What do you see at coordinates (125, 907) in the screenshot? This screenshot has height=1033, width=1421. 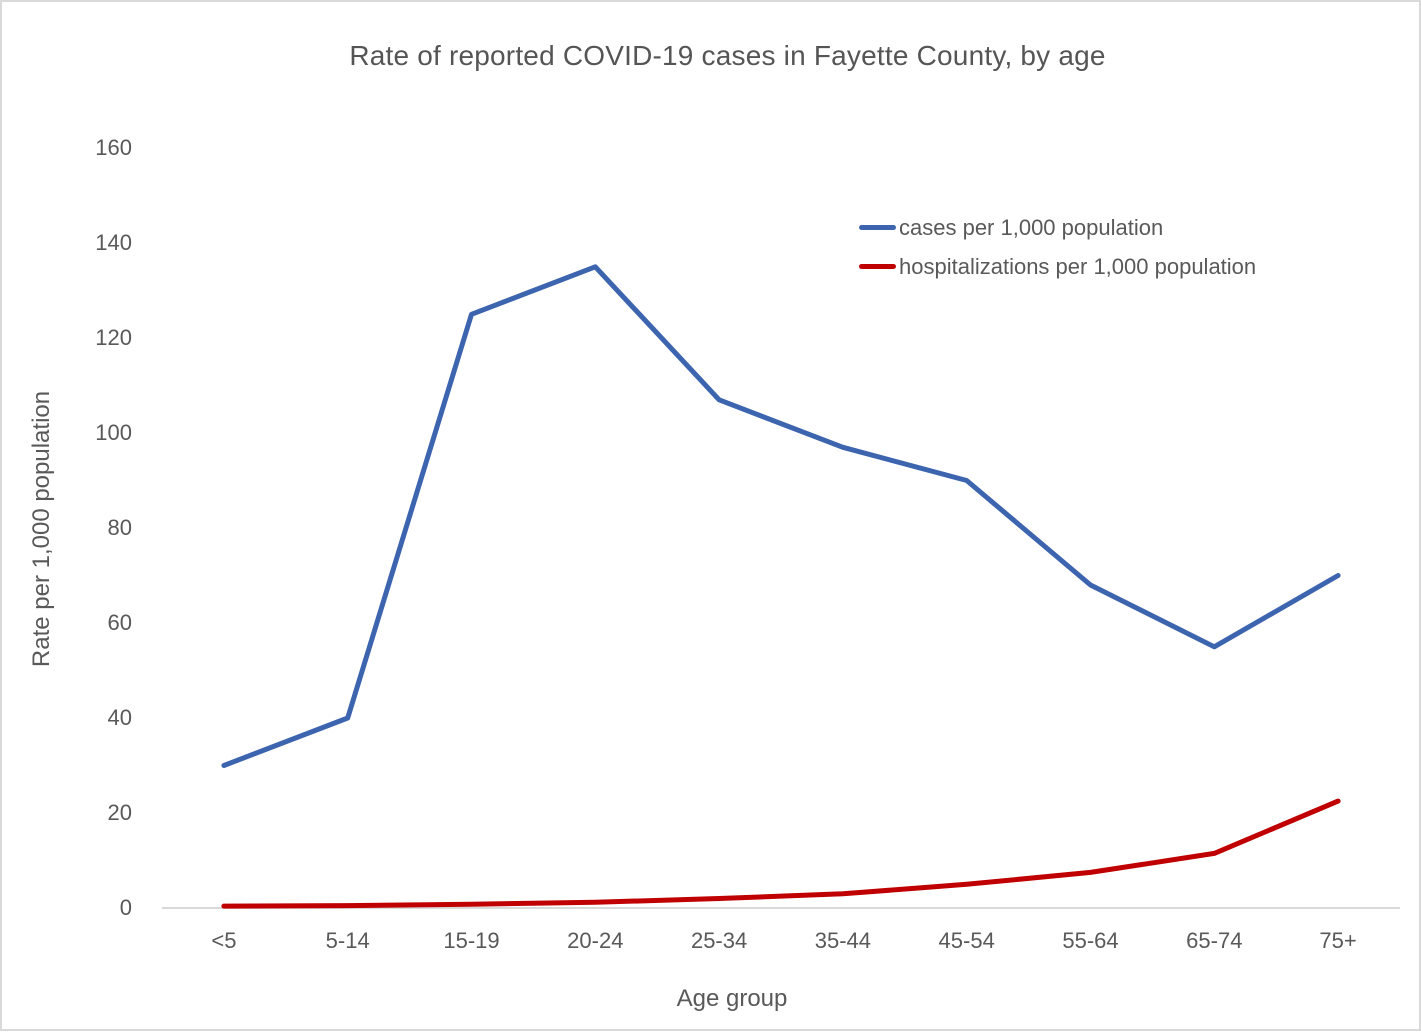 I see `y-tick-label: 0` at bounding box center [125, 907].